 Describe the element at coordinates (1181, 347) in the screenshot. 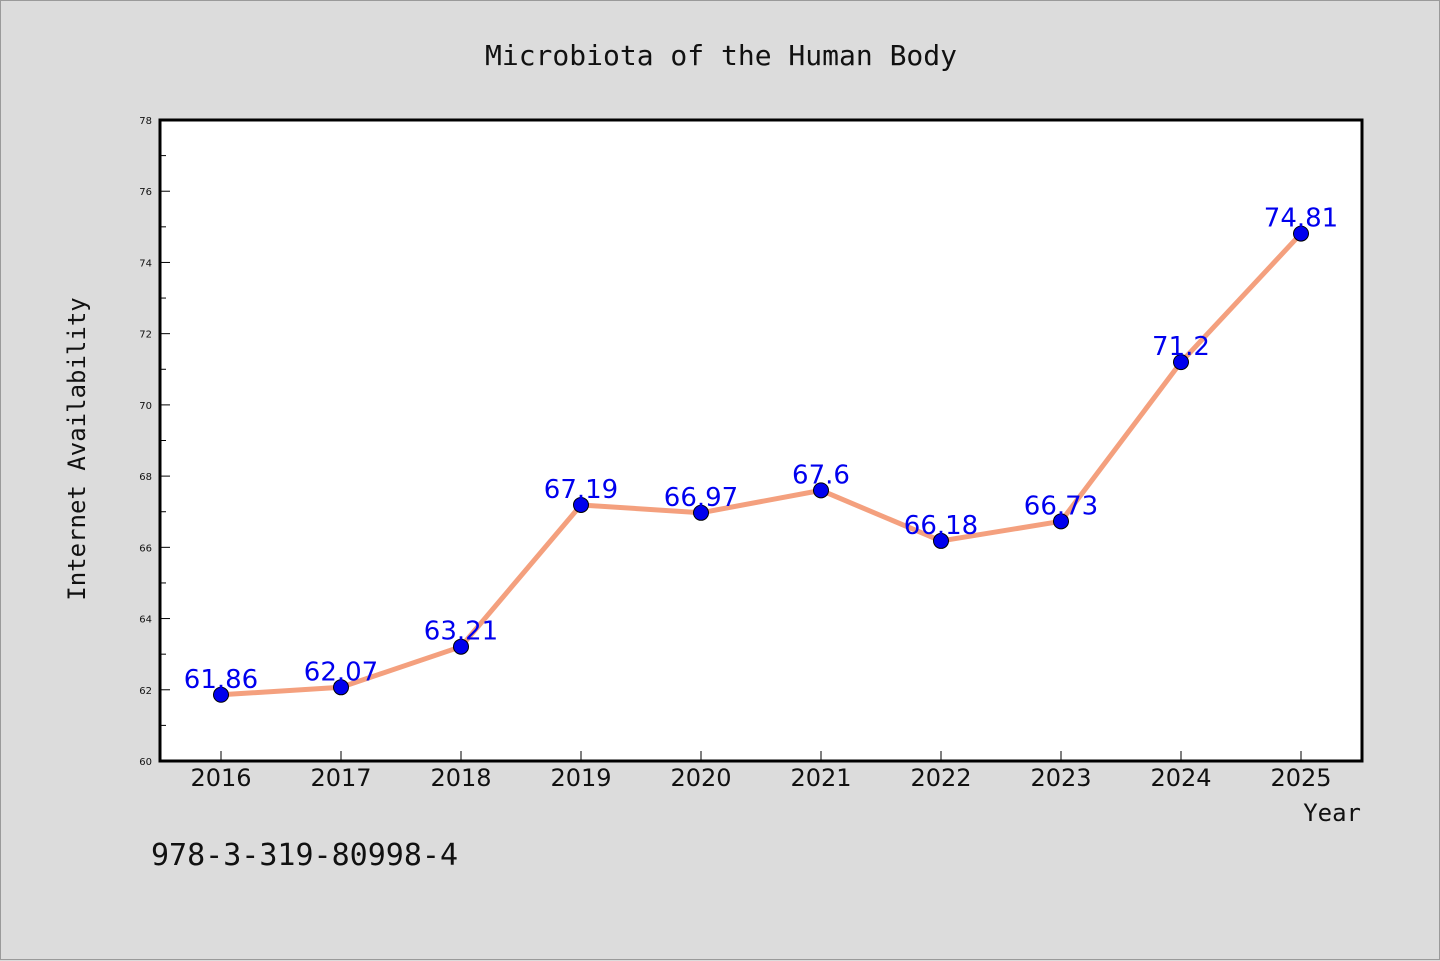

I see `data-label: 71.2` at that location.